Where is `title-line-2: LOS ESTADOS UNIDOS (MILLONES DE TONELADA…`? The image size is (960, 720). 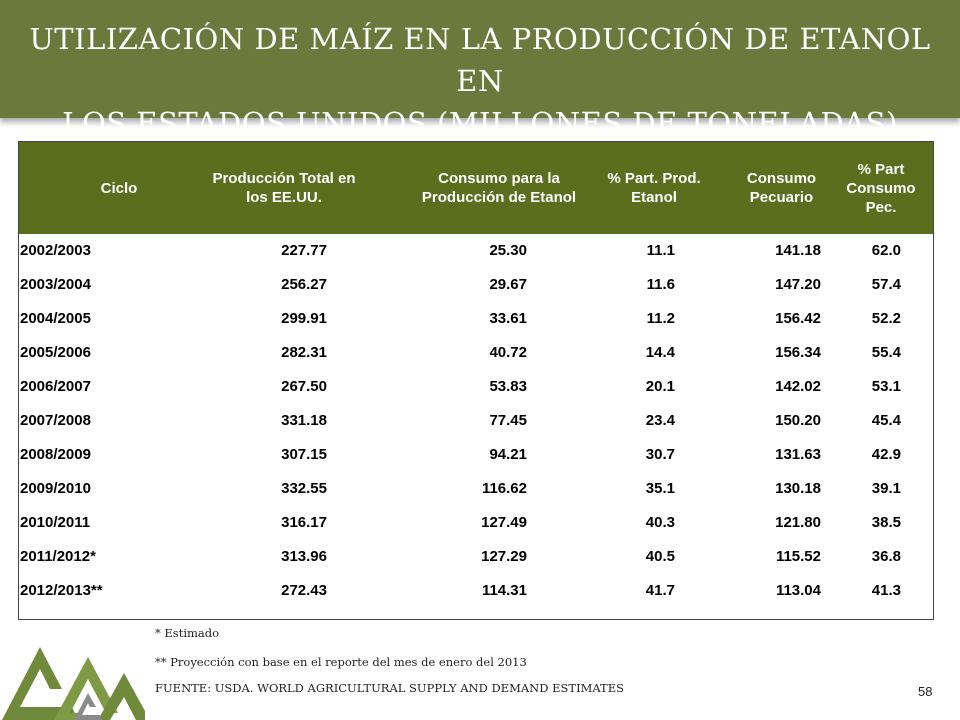 title-line-2: LOS ESTADOS UNIDOS (MILLONES DE TONELADA… is located at coordinates (480, 123).